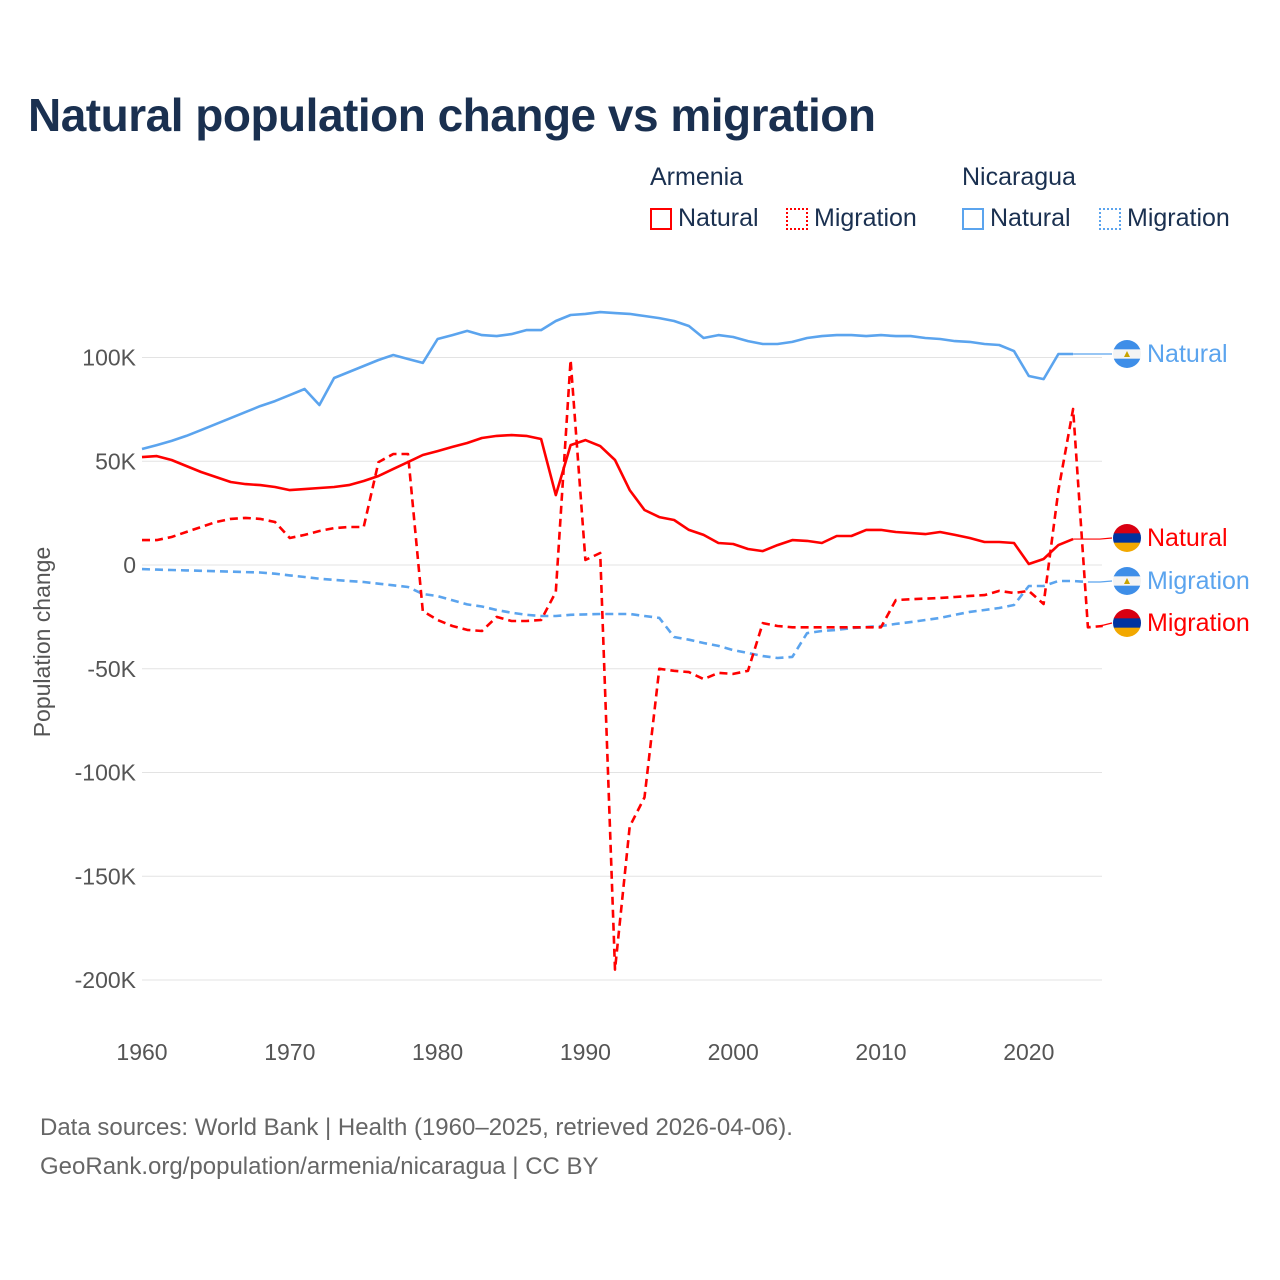 This screenshot has width=1280, height=1280. I want to click on legend-nicaragua-natural: Natural, so click(1016, 218).